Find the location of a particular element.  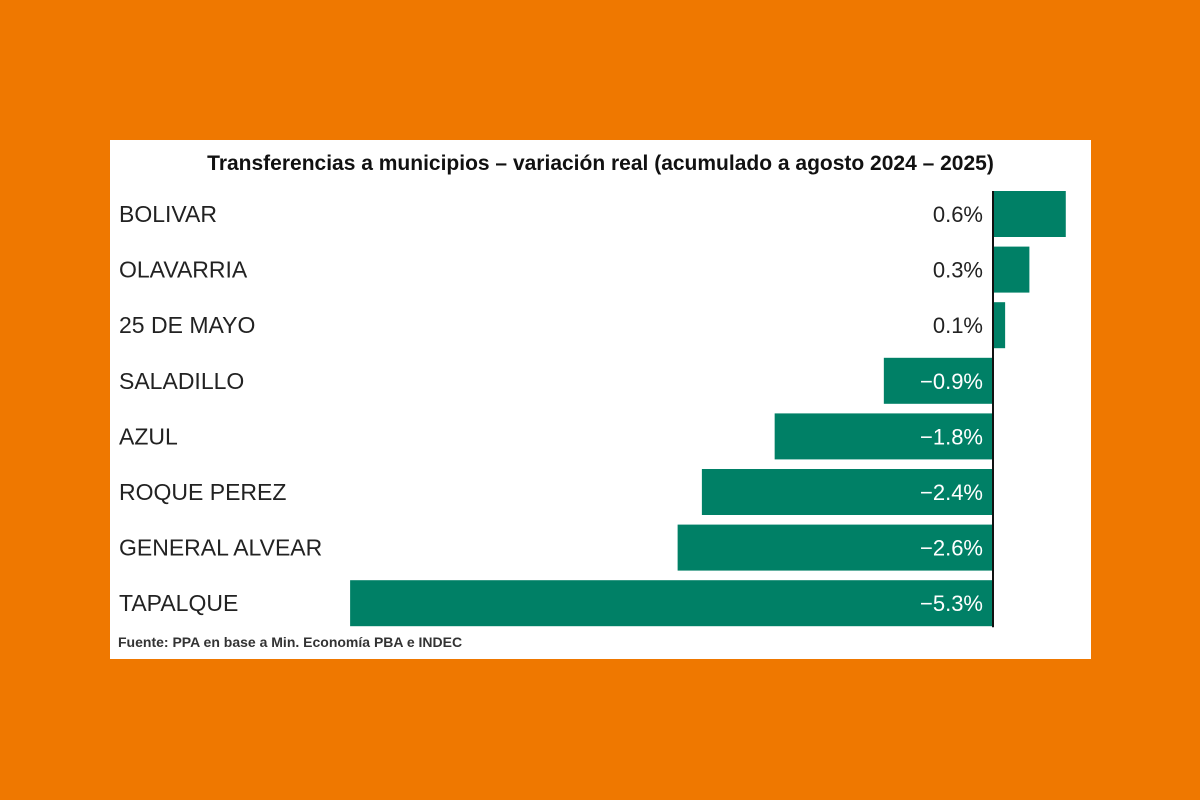

value-label: −5.3% is located at coordinates (951, 603).